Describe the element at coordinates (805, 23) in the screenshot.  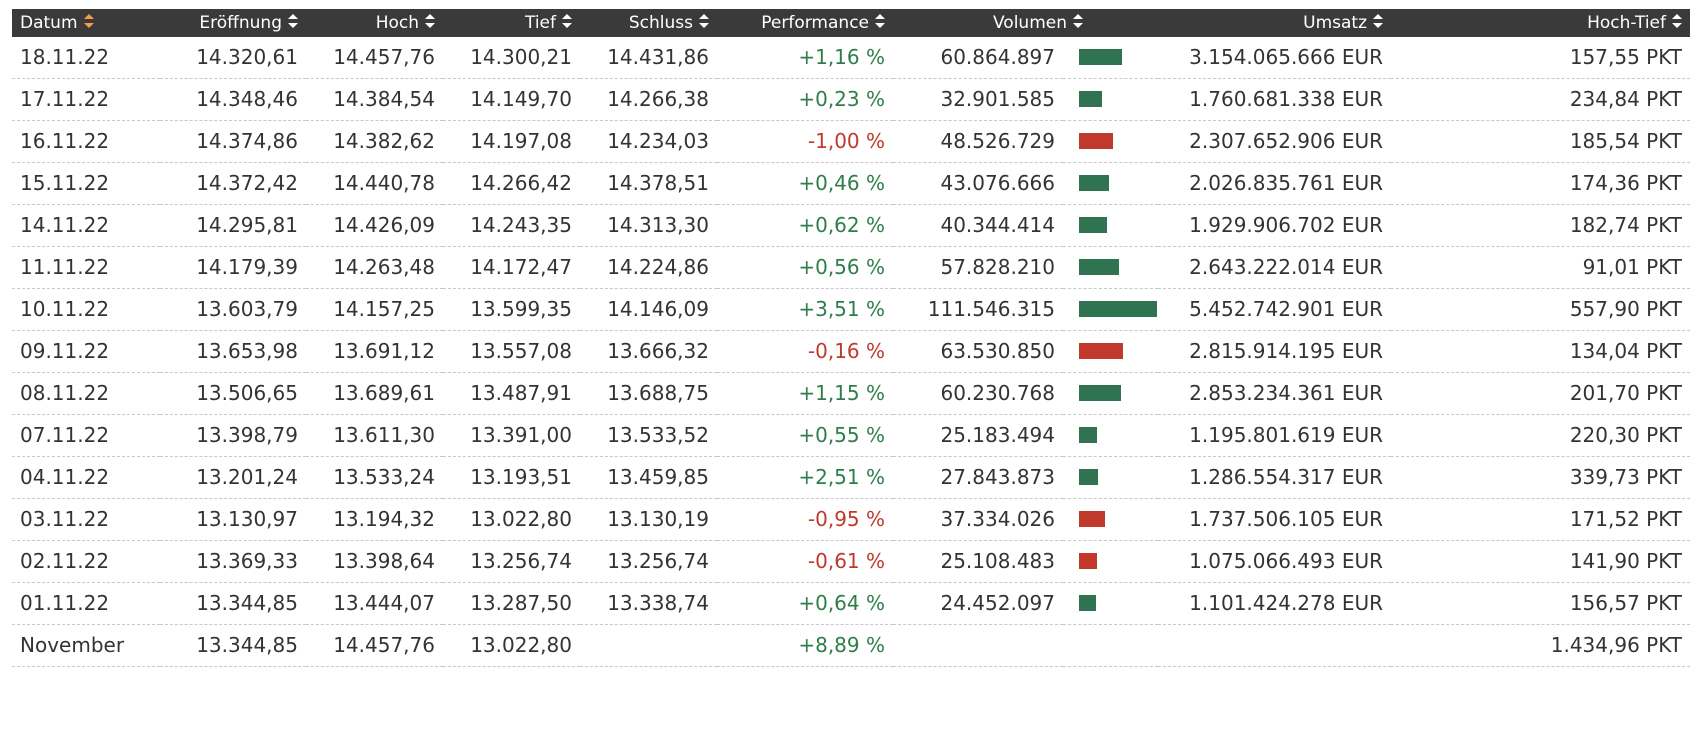
I see `column-header-performance: Performance` at that location.